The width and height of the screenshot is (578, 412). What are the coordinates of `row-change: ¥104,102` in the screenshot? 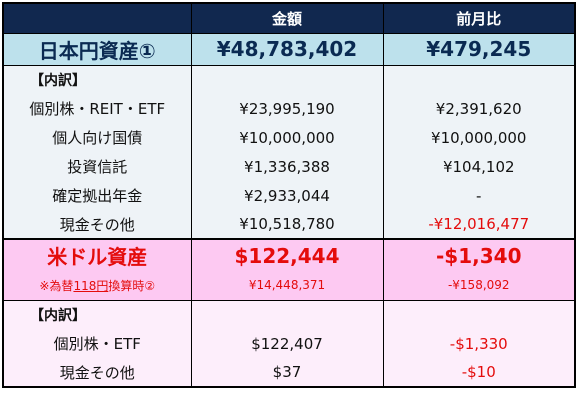 It's located at (479, 166).